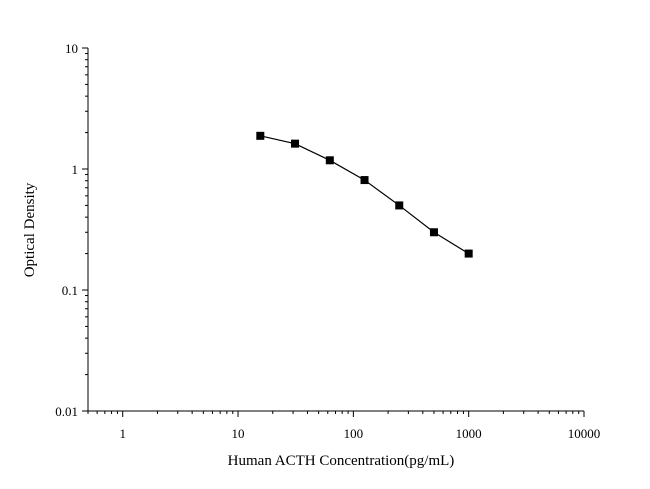 This screenshot has width=650, height=489. I want to click on y-tick-label: 0.01, so click(66, 411).